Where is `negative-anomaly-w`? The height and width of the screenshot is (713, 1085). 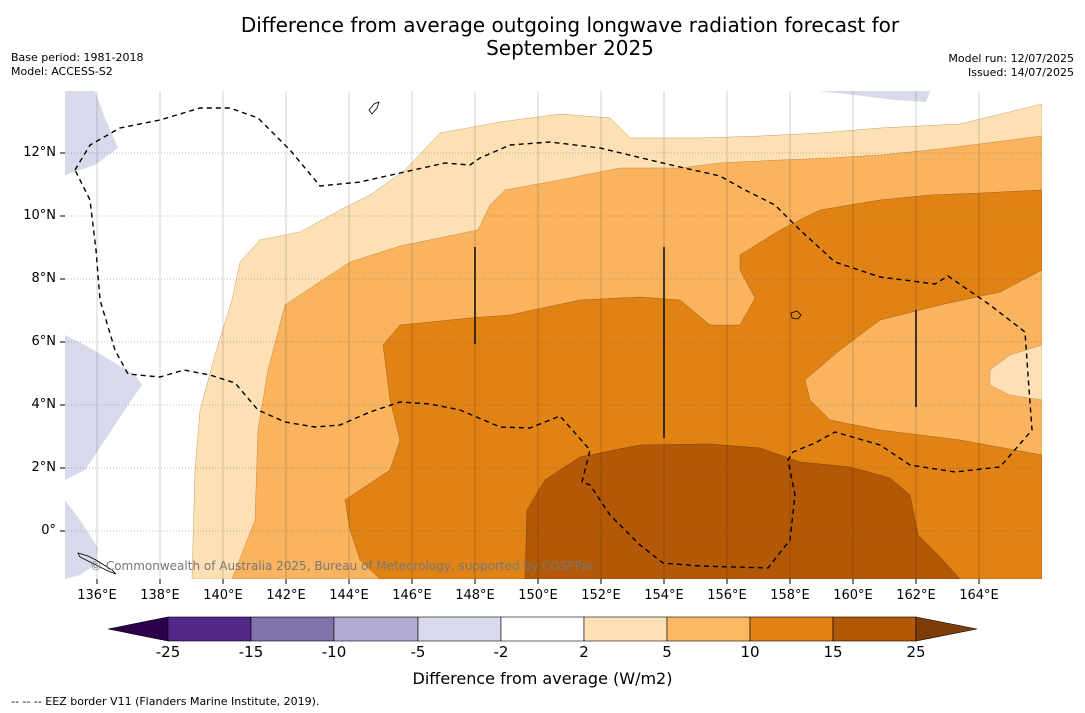
negative-anomaly-w is located at coordinates (103, 407).